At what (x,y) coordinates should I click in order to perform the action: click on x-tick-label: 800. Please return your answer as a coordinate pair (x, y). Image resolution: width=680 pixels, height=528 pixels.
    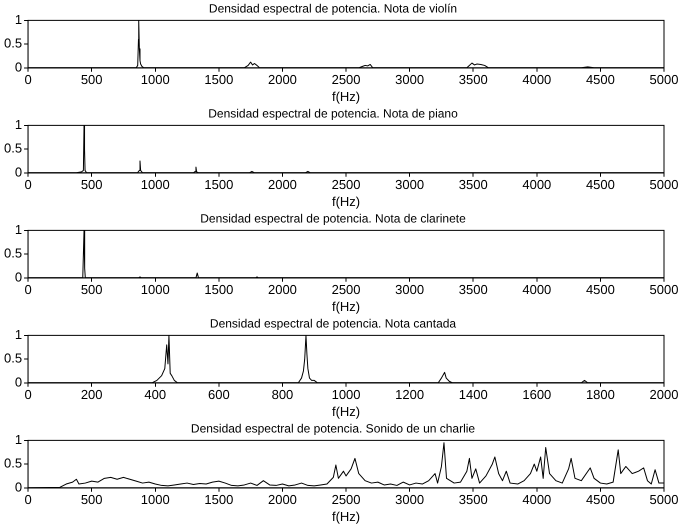
    Looking at the image, I should click on (283, 394).